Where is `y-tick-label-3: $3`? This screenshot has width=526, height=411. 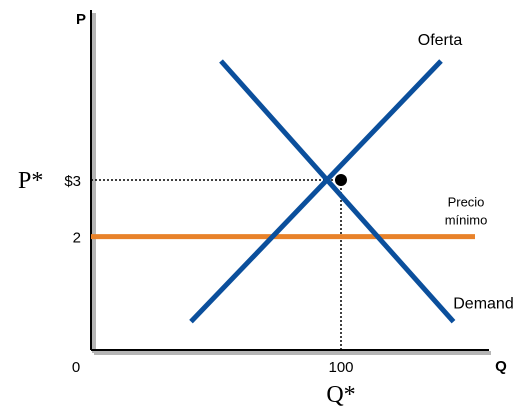 y-tick-label-3: $3 is located at coordinates (72, 181).